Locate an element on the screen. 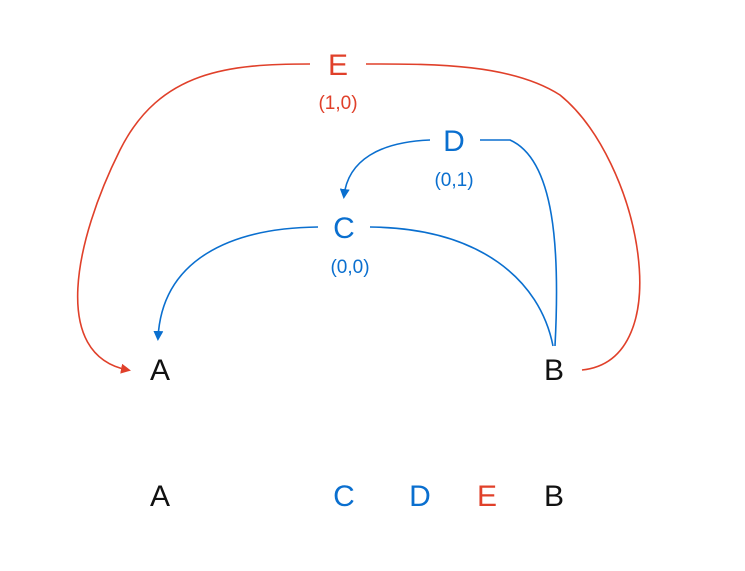 The height and width of the screenshot is (571, 745). node-b-label: B is located at coordinates (554, 370).